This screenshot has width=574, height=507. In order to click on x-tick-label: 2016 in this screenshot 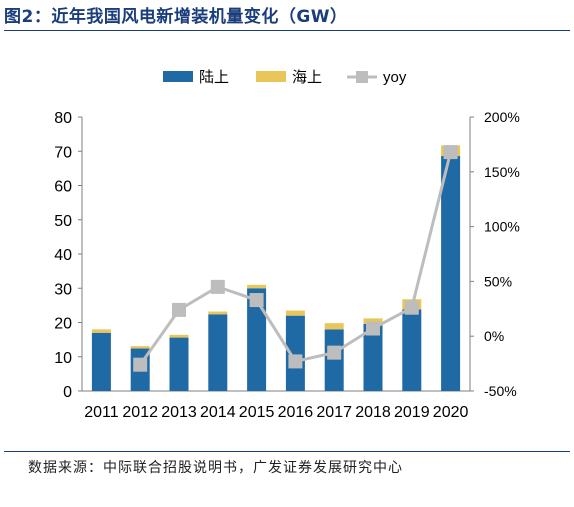, I will do `click(296, 412)`.